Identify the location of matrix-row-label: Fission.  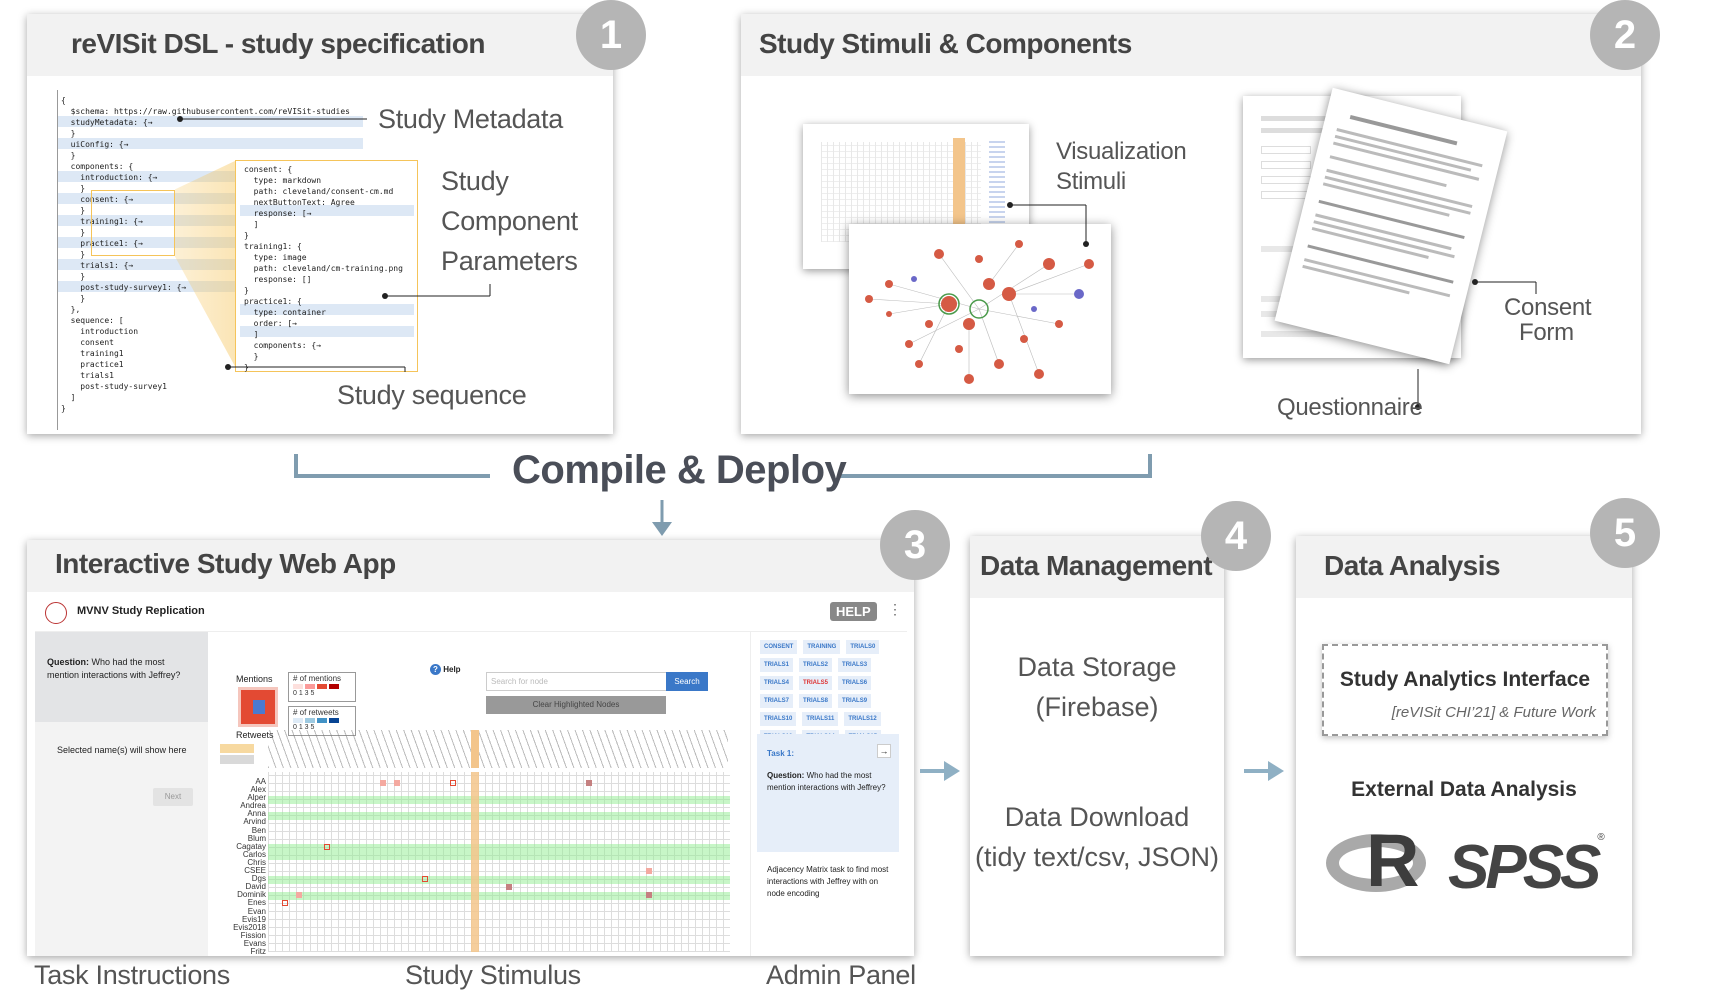
(253, 935).